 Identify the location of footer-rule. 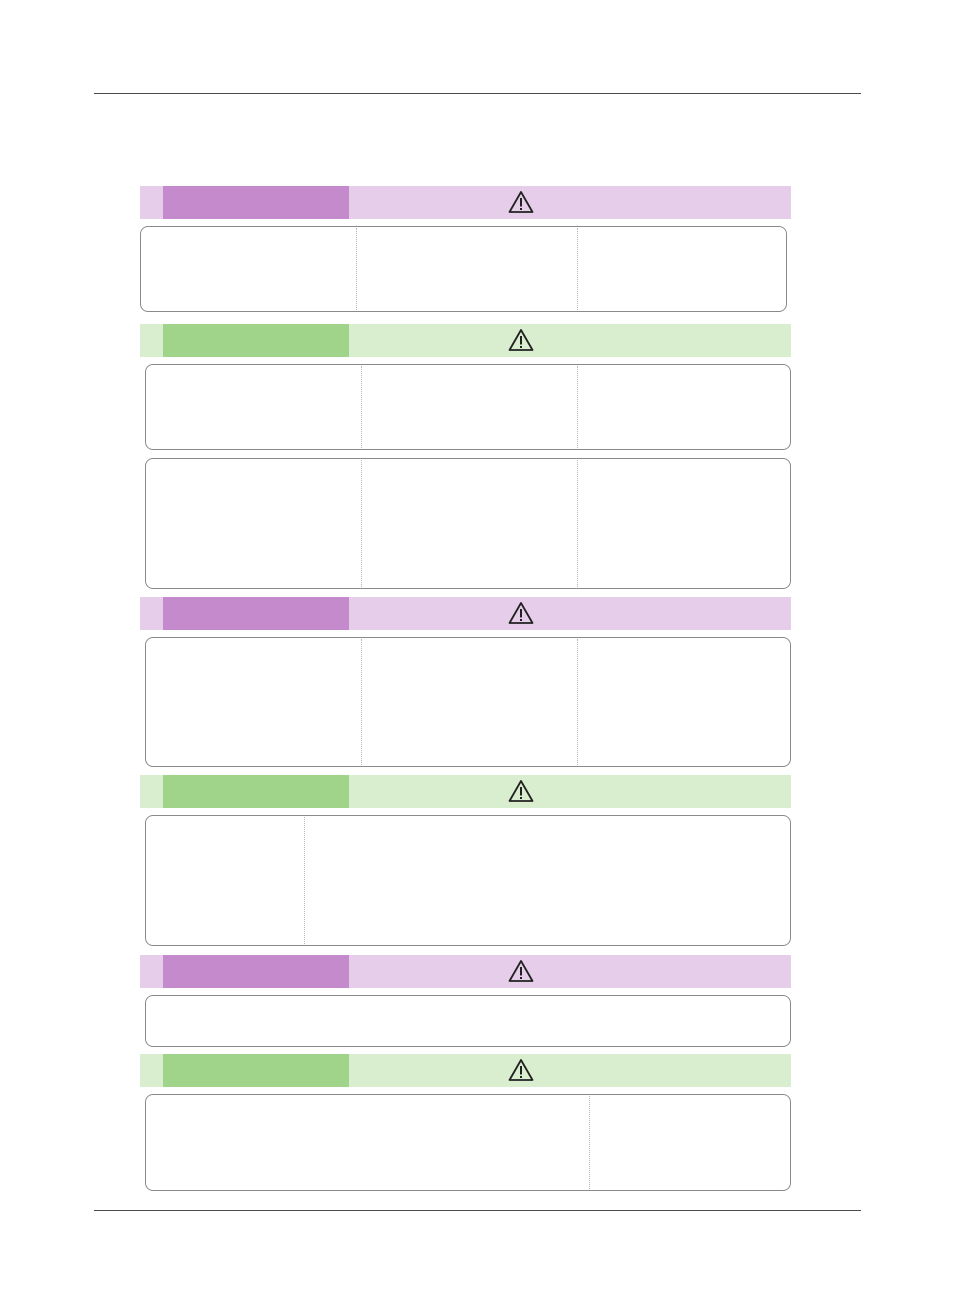
(477, 1210).